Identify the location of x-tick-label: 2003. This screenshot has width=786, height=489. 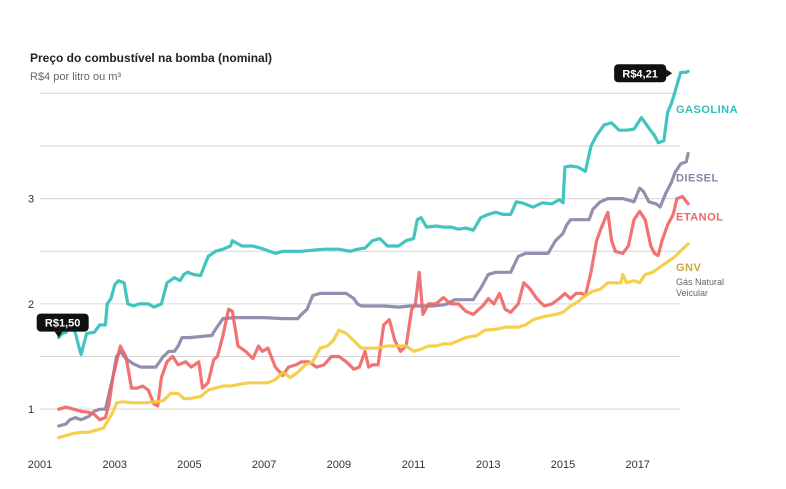
(114, 465).